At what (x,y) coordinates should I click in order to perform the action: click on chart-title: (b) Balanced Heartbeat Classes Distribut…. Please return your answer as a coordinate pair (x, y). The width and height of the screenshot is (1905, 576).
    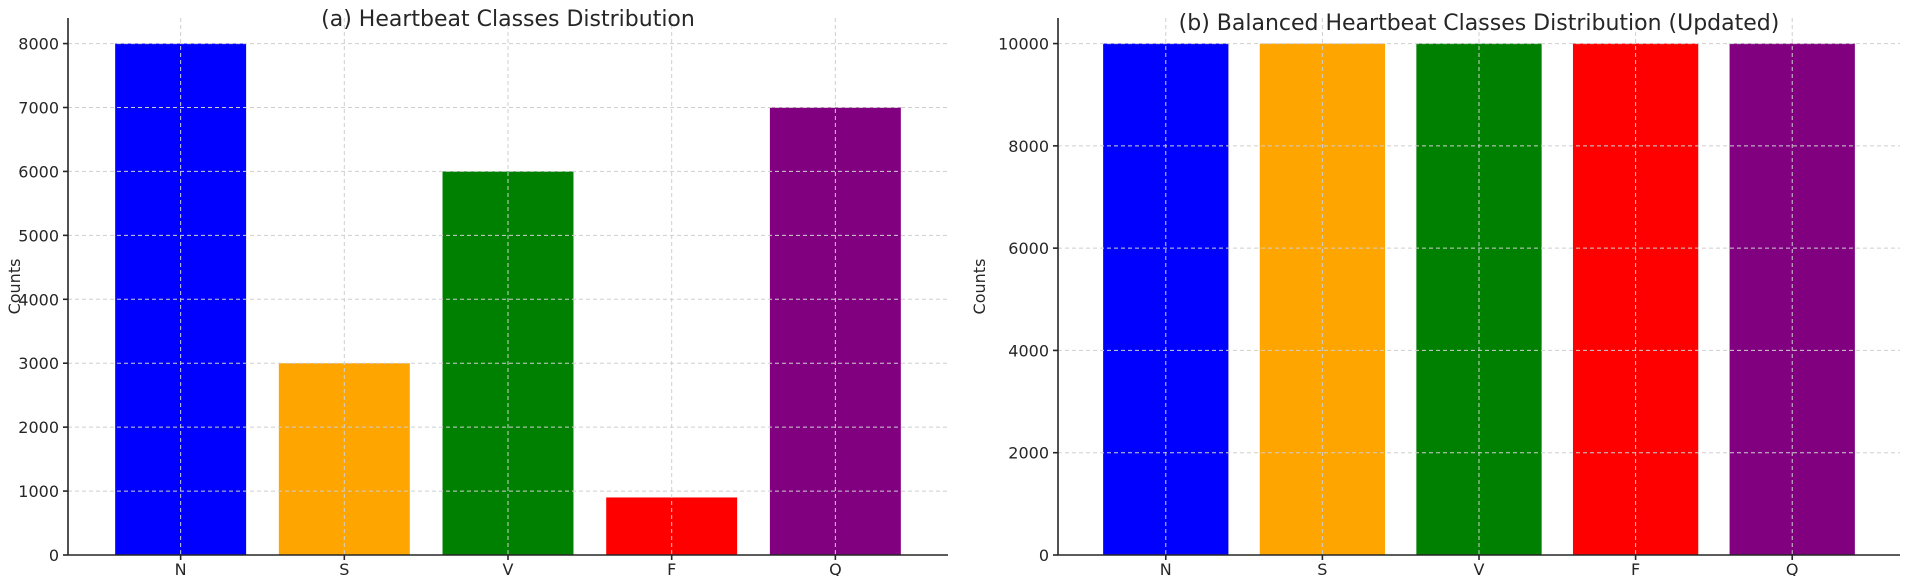
    Looking at the image, I should click on (1479, 23).